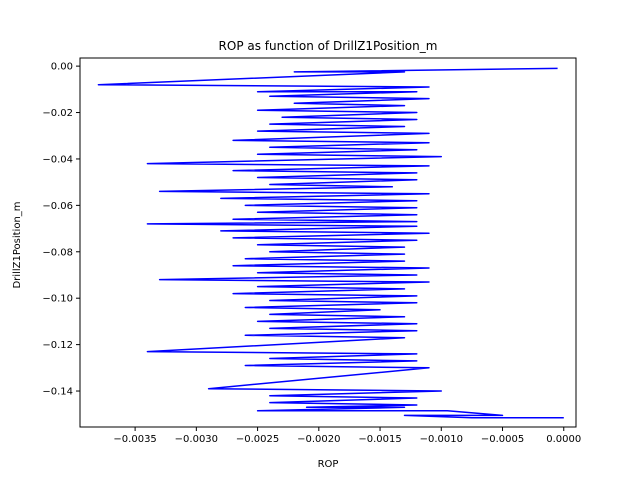 This screenshot has height=480, width=640. I want to click on y-tick-label: −0.06, so click(57, 206).